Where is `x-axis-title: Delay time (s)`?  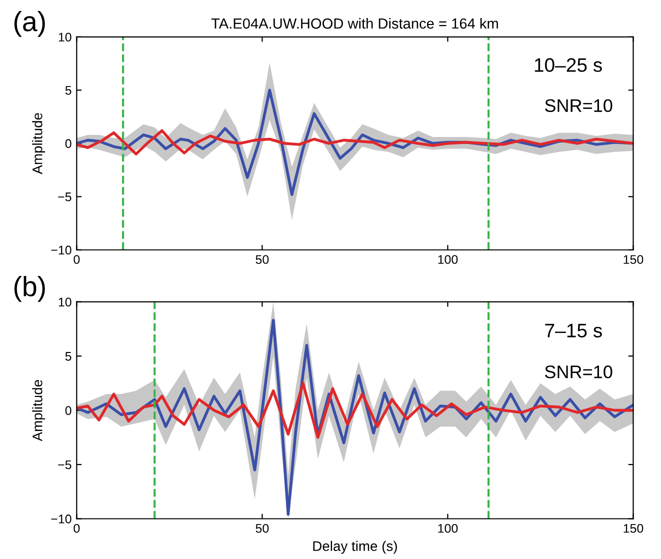 x-axis-title: Delay time (s) is located at coordinates (355, 547).